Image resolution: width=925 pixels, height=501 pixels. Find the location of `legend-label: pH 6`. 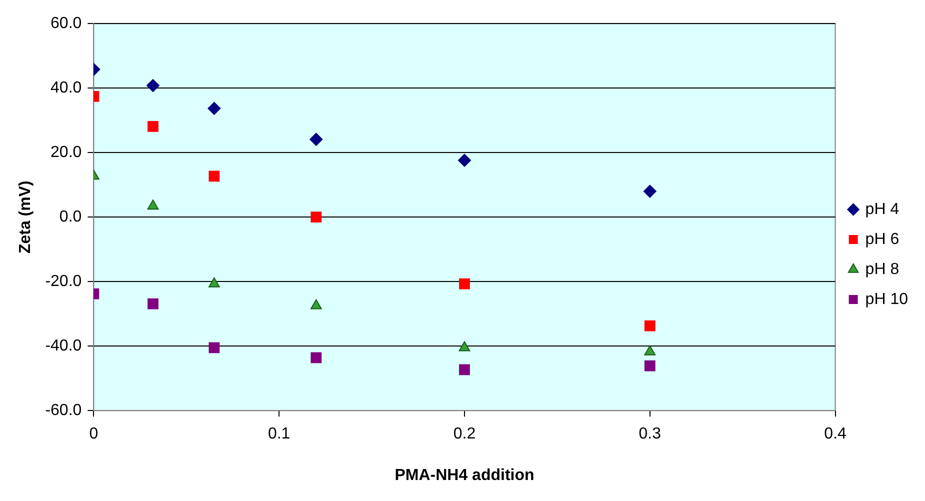

legend-label: pH 6 is located at coordinates (882, 239).